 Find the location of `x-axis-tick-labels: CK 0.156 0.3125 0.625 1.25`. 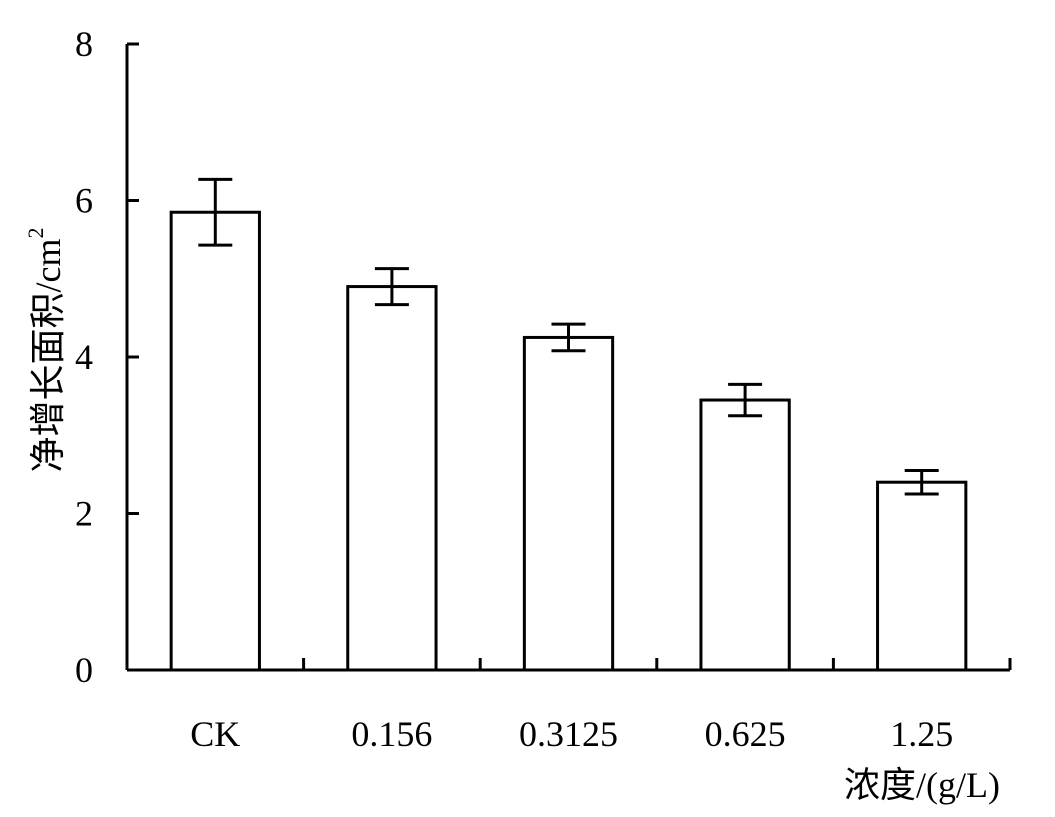

x-axis-tick-labels: CK 0.156 0.3125 0.625 1.25 is located at coordinates (571, 734).